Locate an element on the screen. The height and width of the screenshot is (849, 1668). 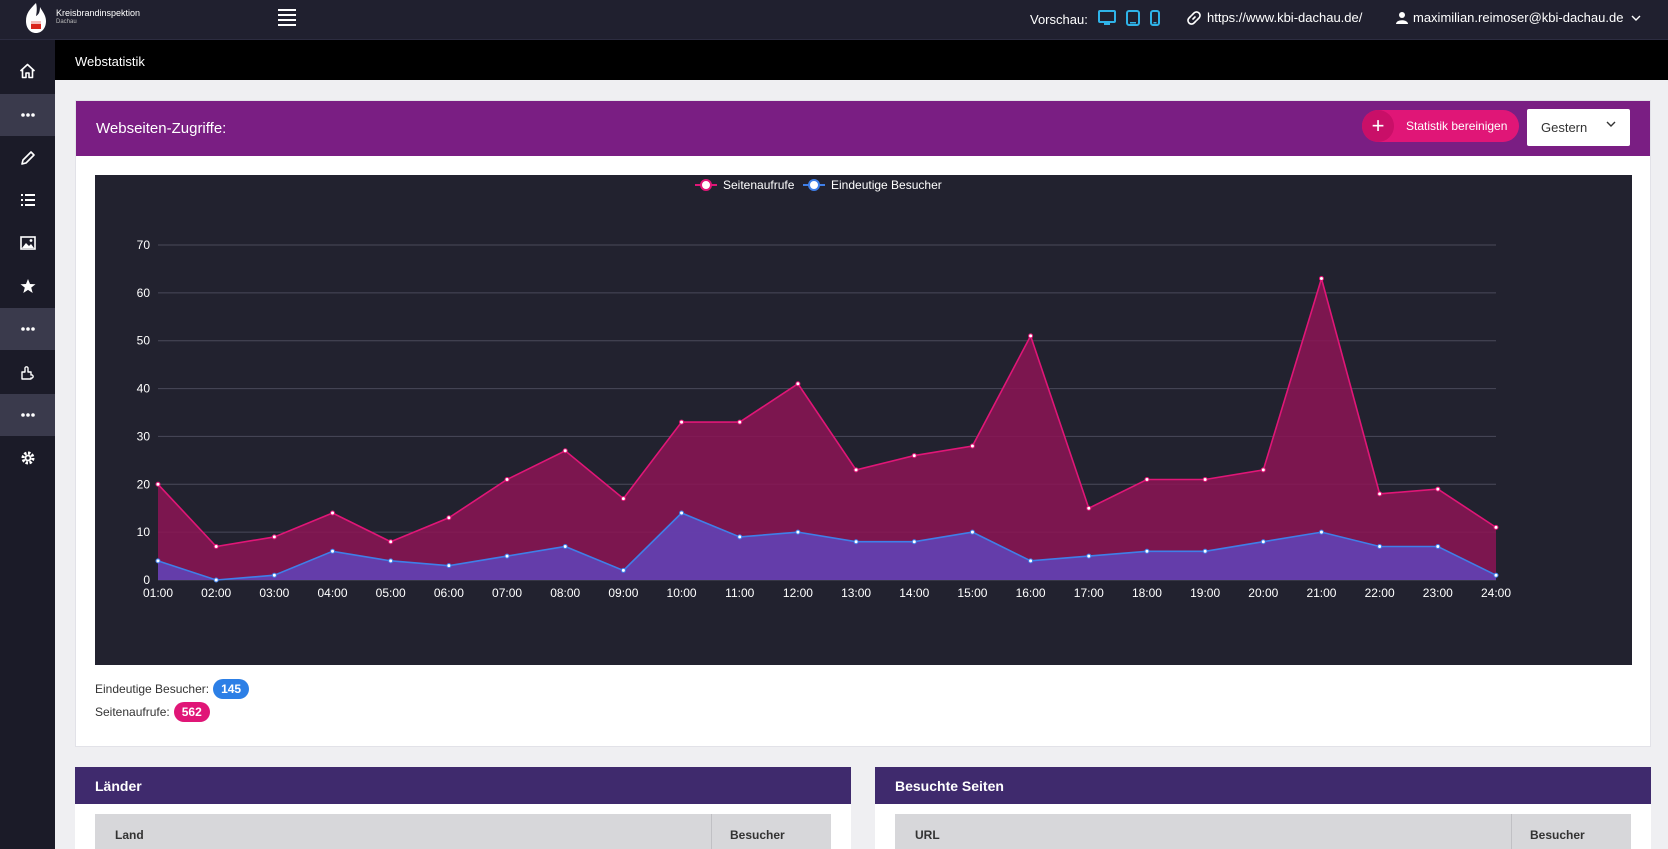
sidebar is located at coordinates (27, 444).